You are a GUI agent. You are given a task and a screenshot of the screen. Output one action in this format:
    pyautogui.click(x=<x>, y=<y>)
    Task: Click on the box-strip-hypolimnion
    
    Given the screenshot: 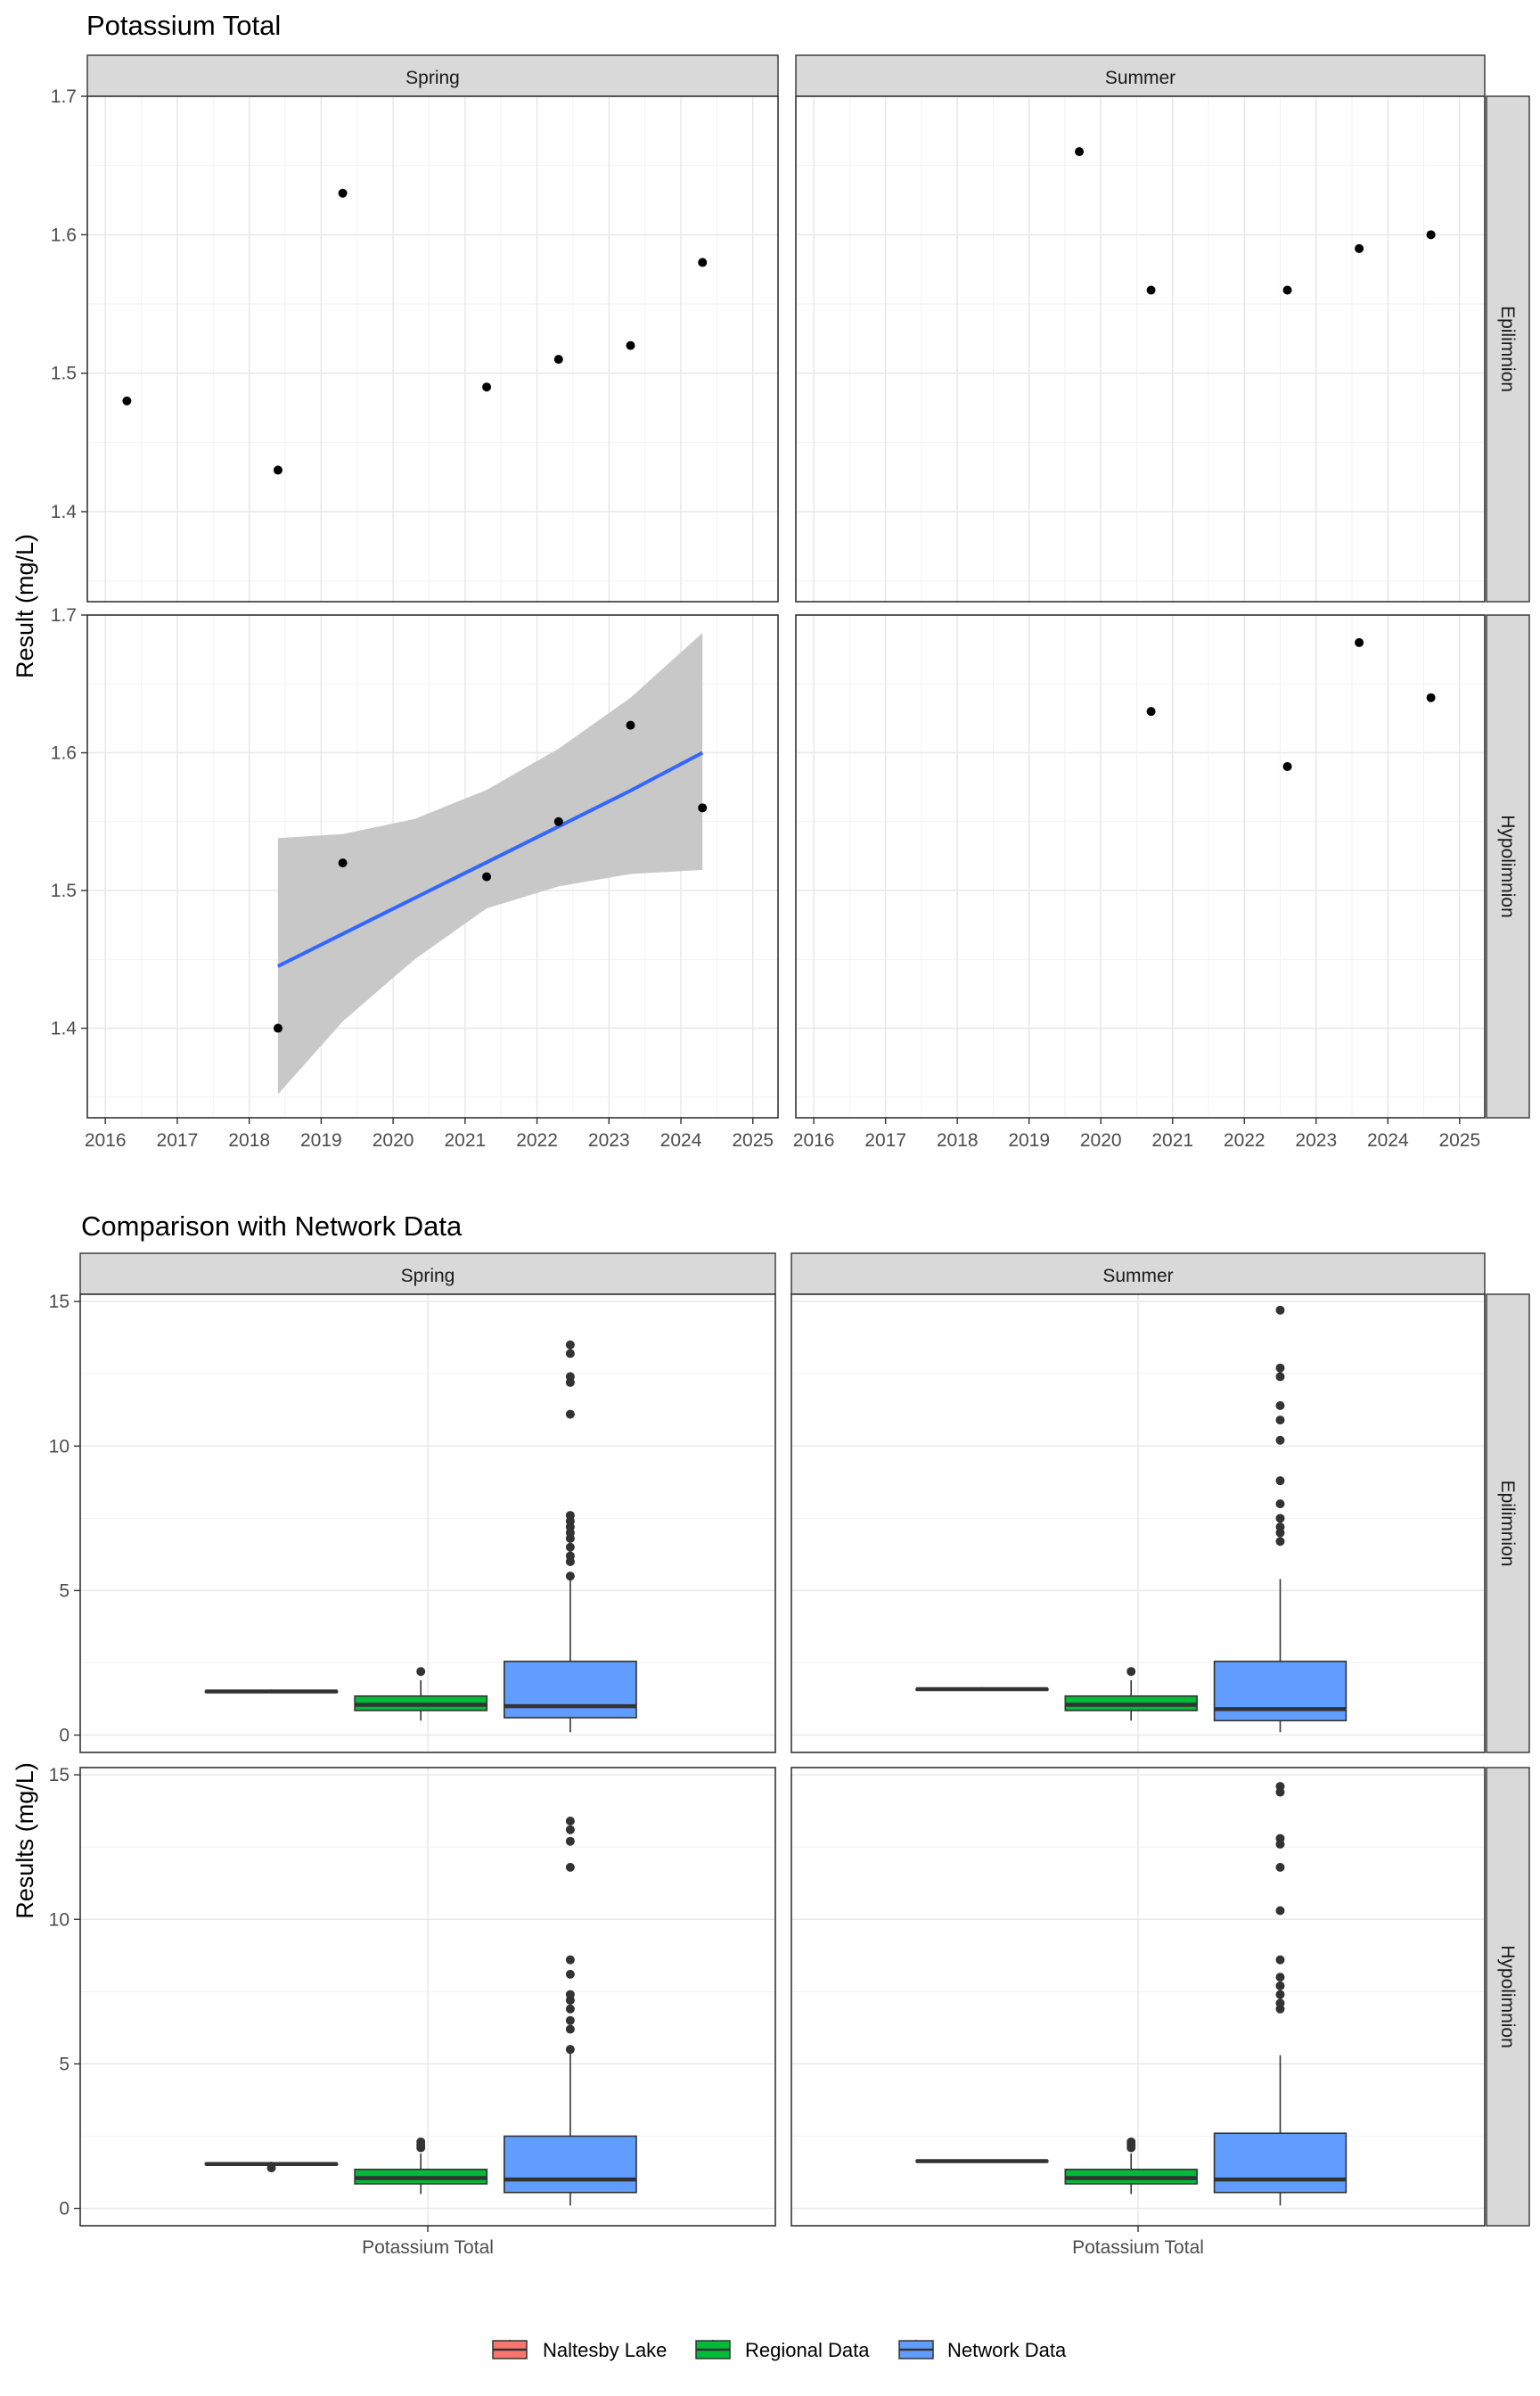 What is the action you would take?
    pyautogui.click(x=1508, y=1997)
    